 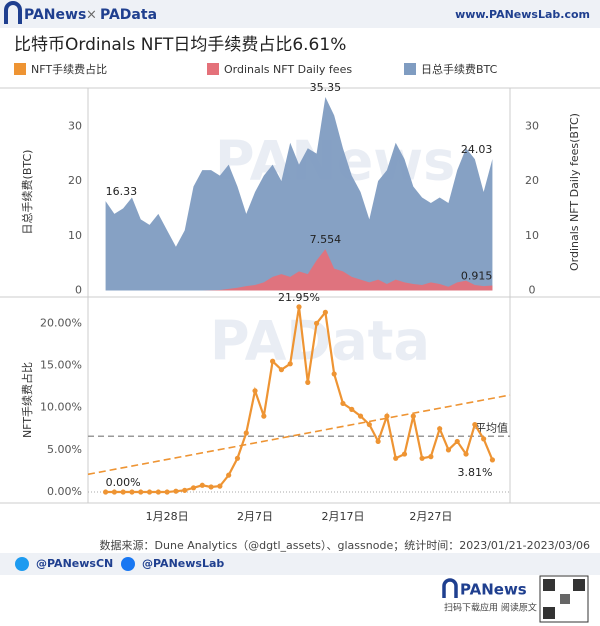 I want to click on legend-label: 日总手续费BTC, so click(x=459, y=69).